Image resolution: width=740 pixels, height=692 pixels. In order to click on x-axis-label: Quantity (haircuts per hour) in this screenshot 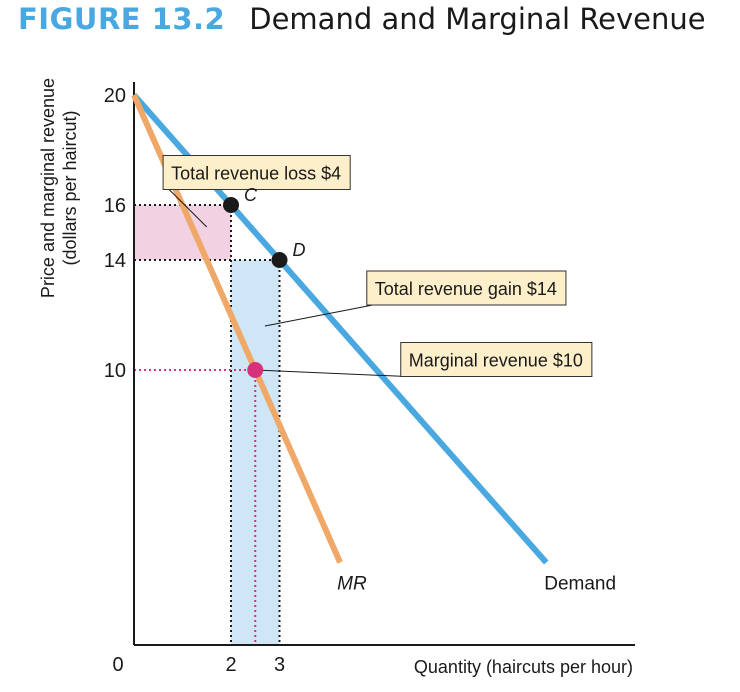, I will do `click(523, 667)`.